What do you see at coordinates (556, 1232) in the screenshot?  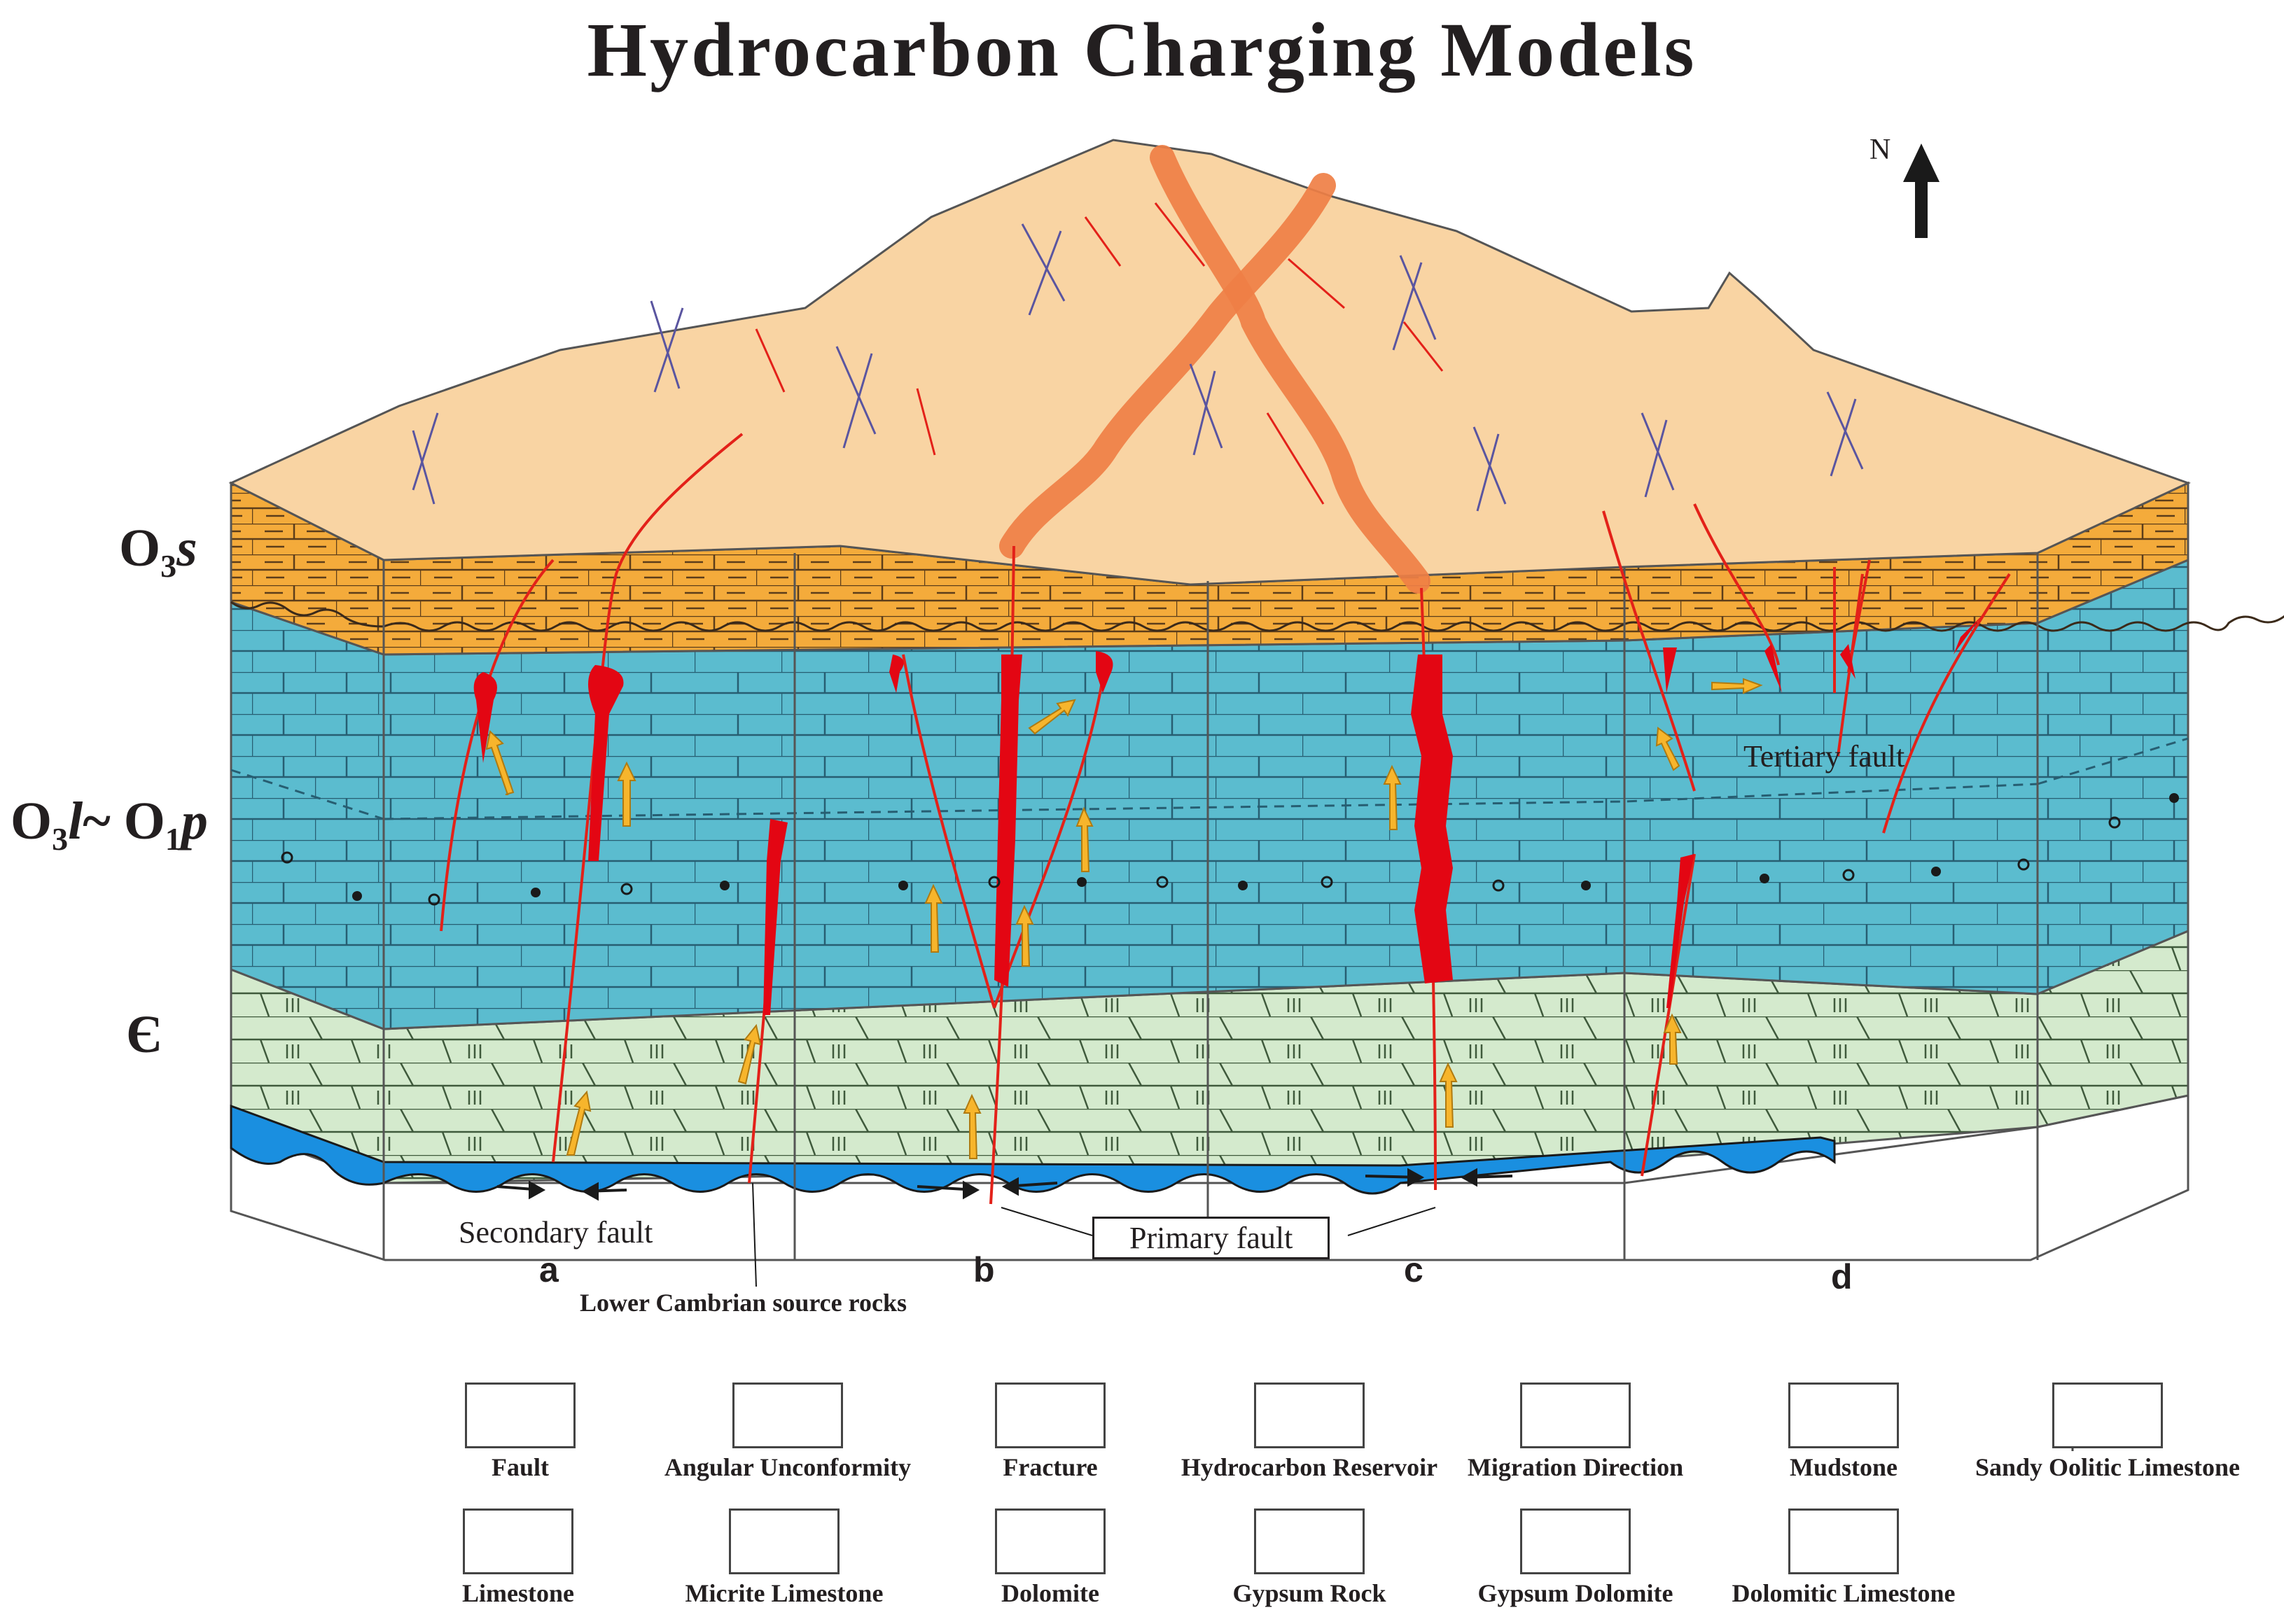 I see `secondary-fault-label: Secondary fault` at bounding box center [556, 1232].